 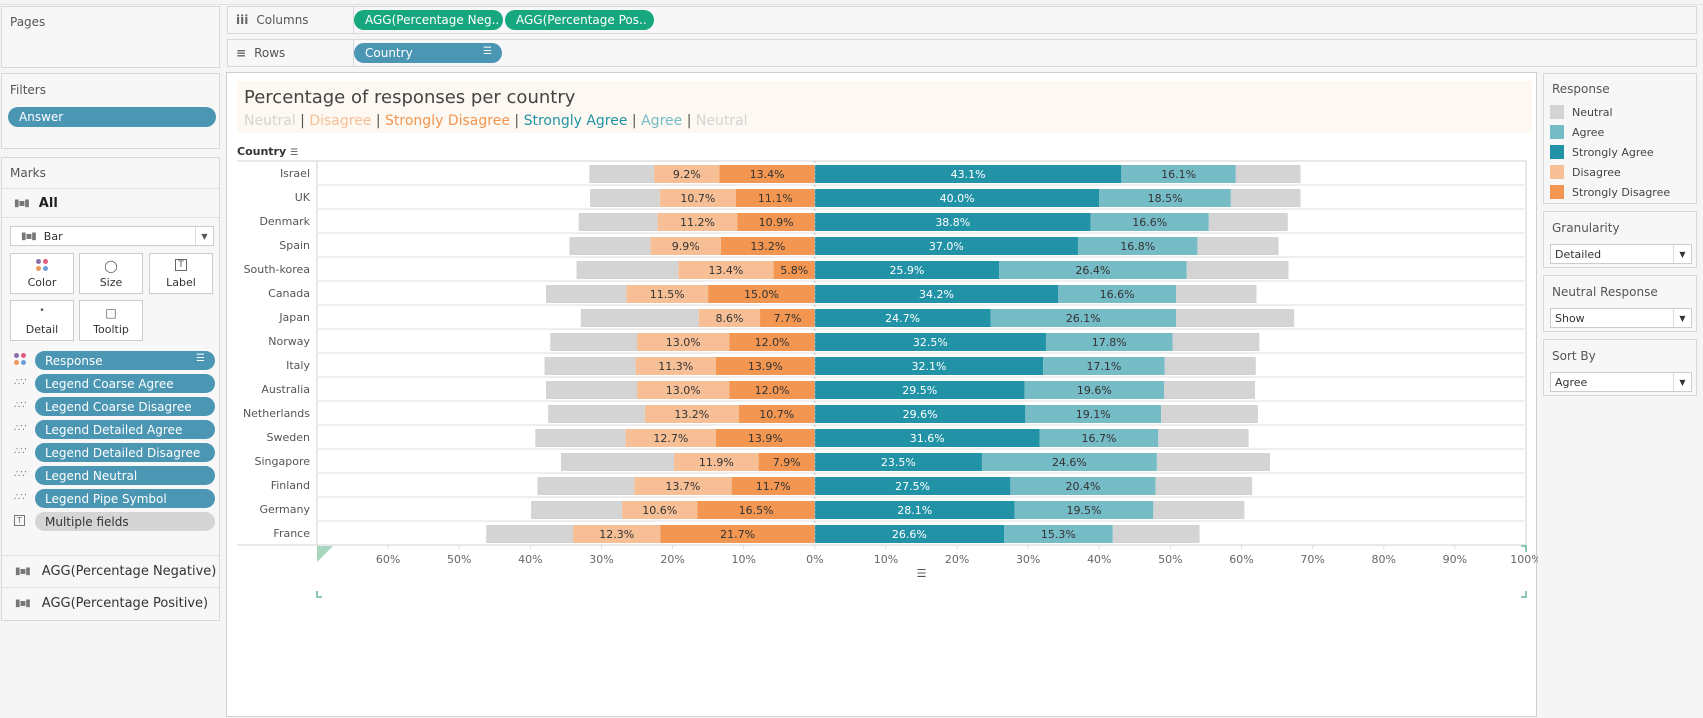 I want to click on field-pill: Legend Neutral, so click(x=125, y=475).